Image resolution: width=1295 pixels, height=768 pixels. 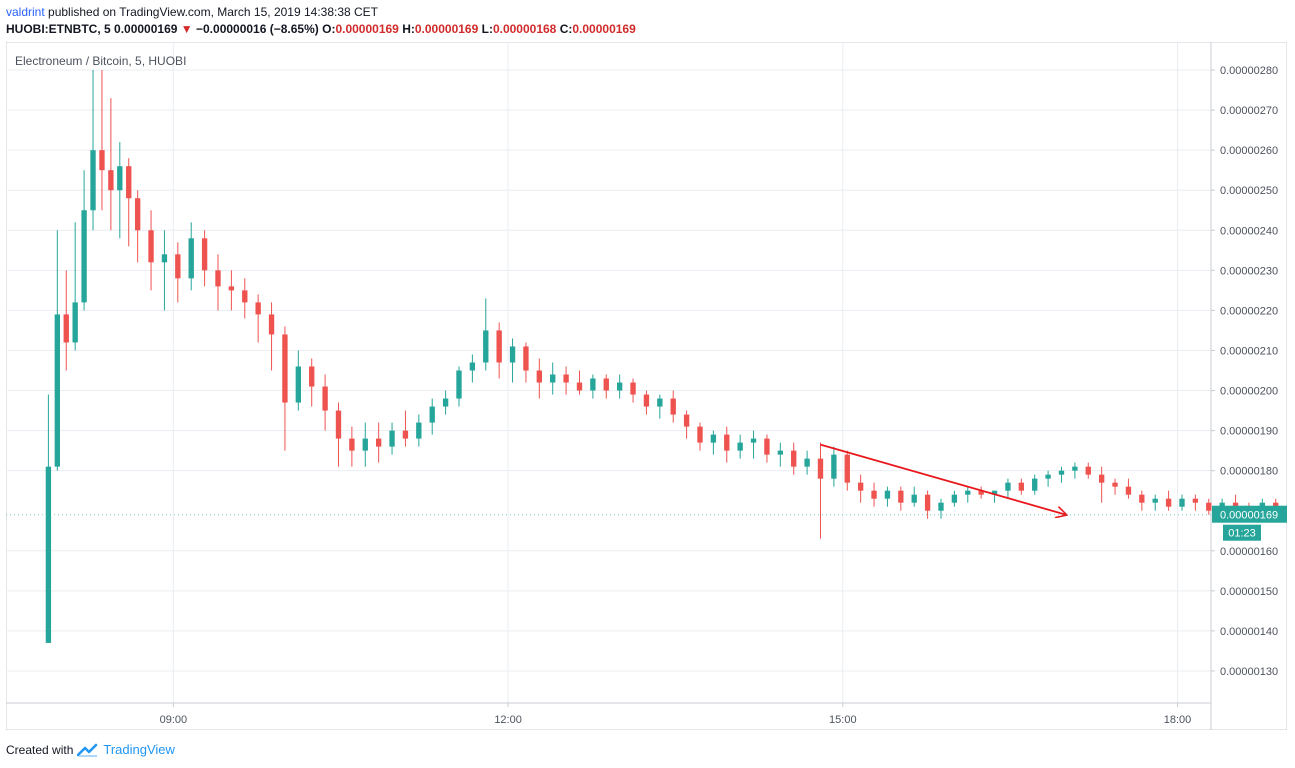 I want to click on trendline, so click(x=942, y=479).